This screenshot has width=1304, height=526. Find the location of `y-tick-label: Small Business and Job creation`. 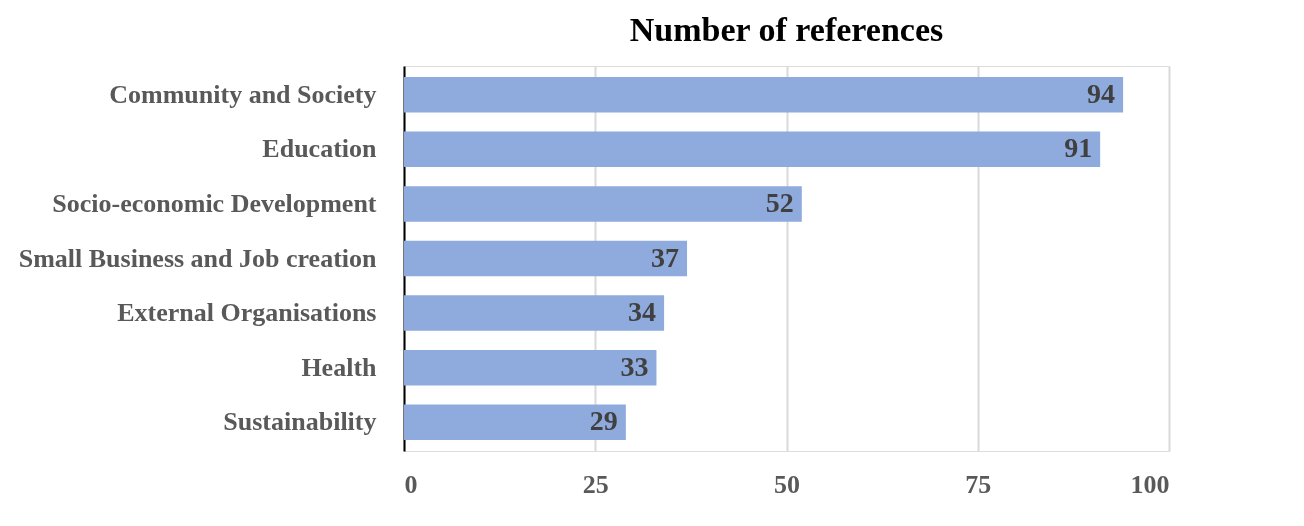

y-tick-label: Small Business and Job creation is located at coordinates (198, 258).